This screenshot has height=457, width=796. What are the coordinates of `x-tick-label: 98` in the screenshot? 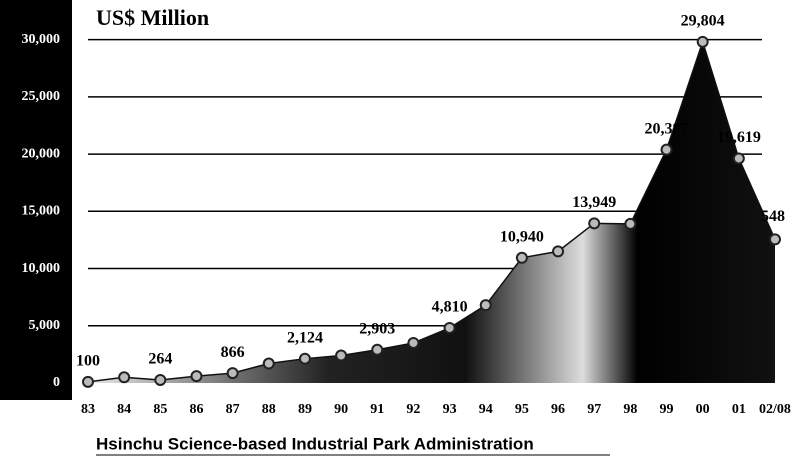 It's located at (630, 409).